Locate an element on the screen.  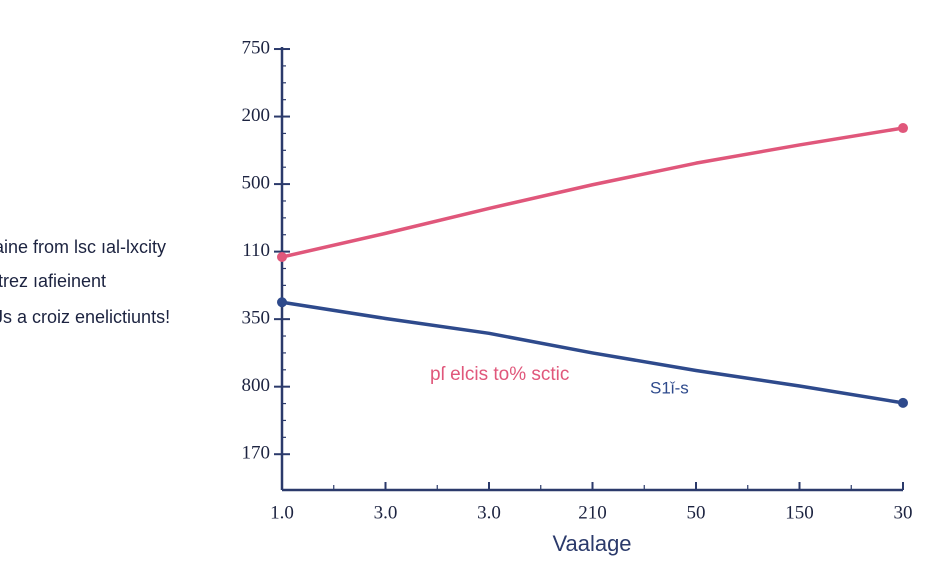
x-tick-label: 1.0 is located at coordinates (282, 512).